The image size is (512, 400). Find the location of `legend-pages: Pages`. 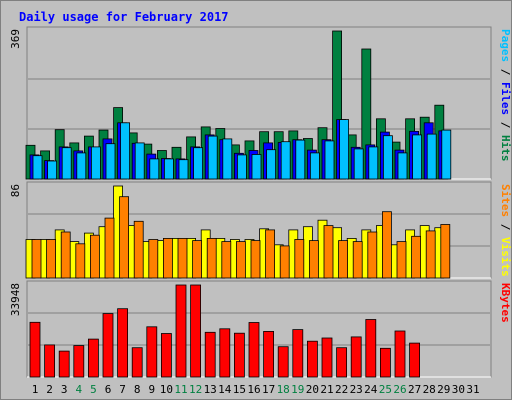

legend-pages: Pages is located at coordinates (505, 45).